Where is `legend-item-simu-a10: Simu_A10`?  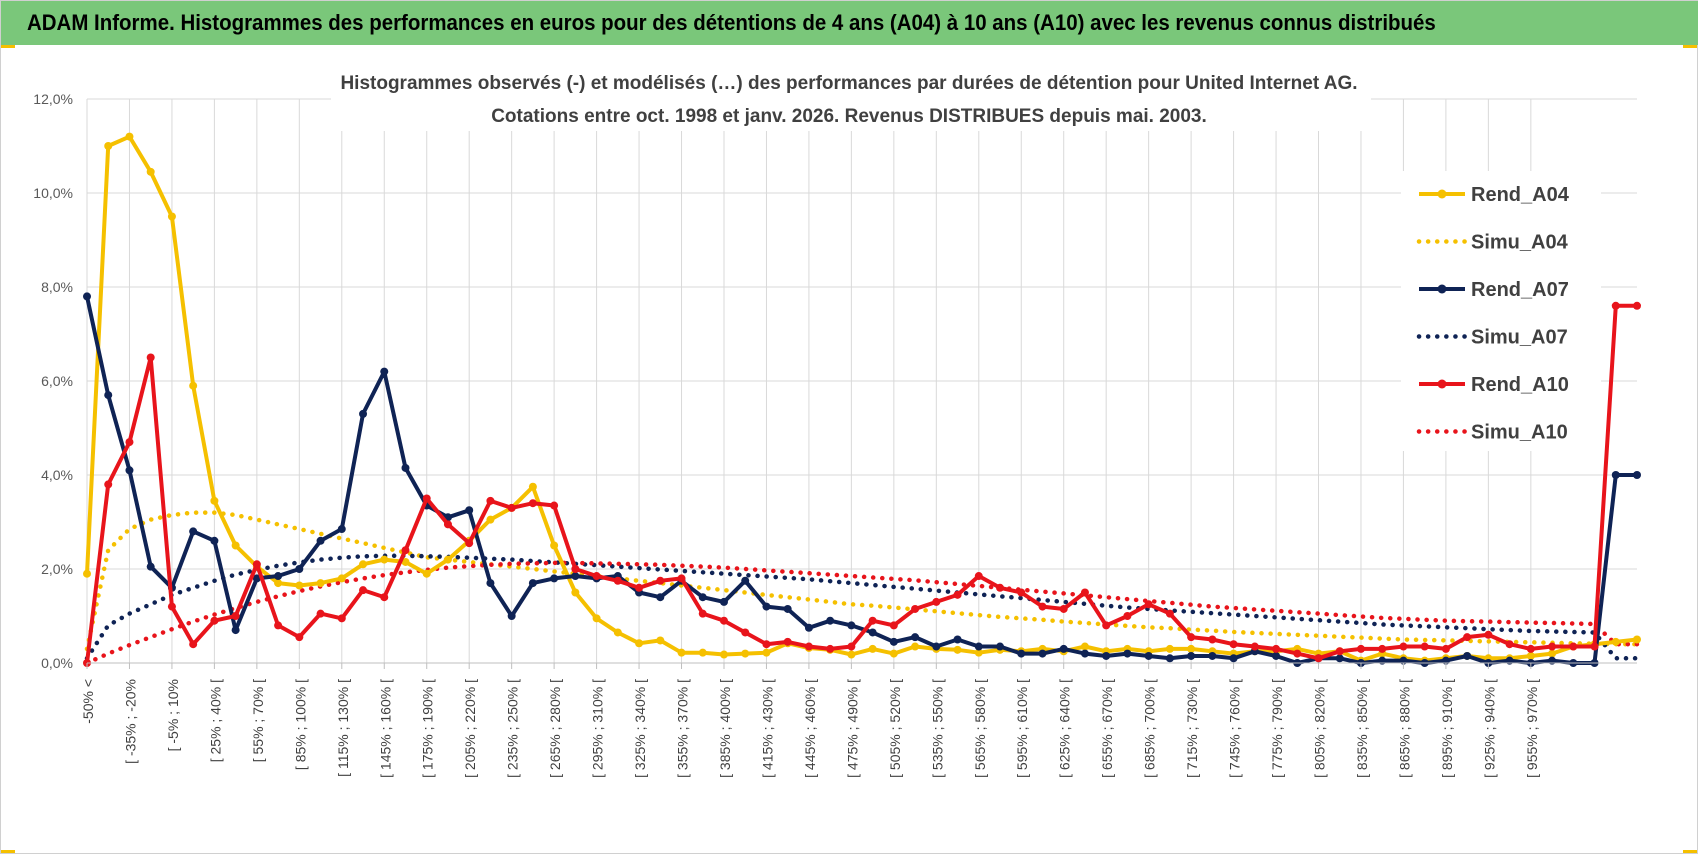
legend-item-simu-a10: Simu_A10 is located at coordinates (1492, 433).